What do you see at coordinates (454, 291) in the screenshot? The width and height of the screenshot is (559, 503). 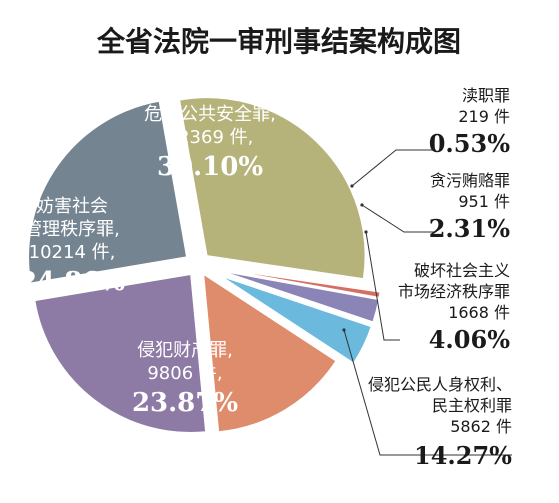 I see `slice-label-line: 市场经济秩序罪` at bounding box center [454, 291].